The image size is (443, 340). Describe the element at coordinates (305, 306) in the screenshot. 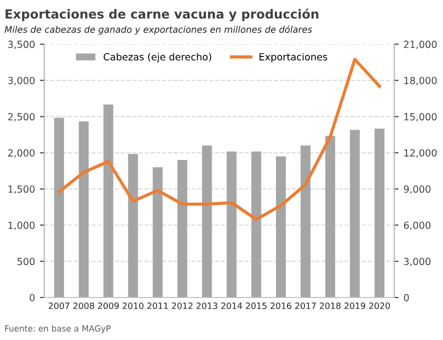

I see `x-tick-label: 2017` at that location.